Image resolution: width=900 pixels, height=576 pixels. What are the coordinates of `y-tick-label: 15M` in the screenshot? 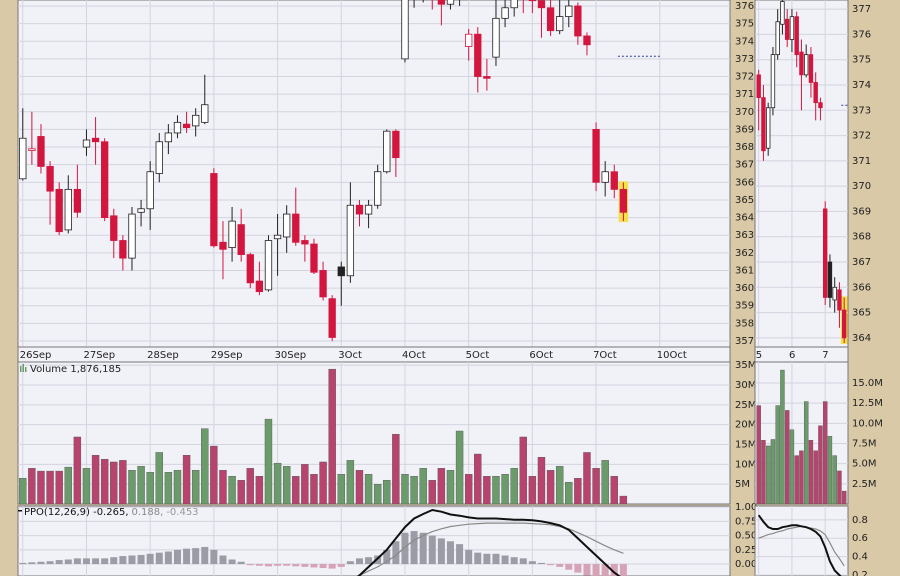 It's located at (745, 445).